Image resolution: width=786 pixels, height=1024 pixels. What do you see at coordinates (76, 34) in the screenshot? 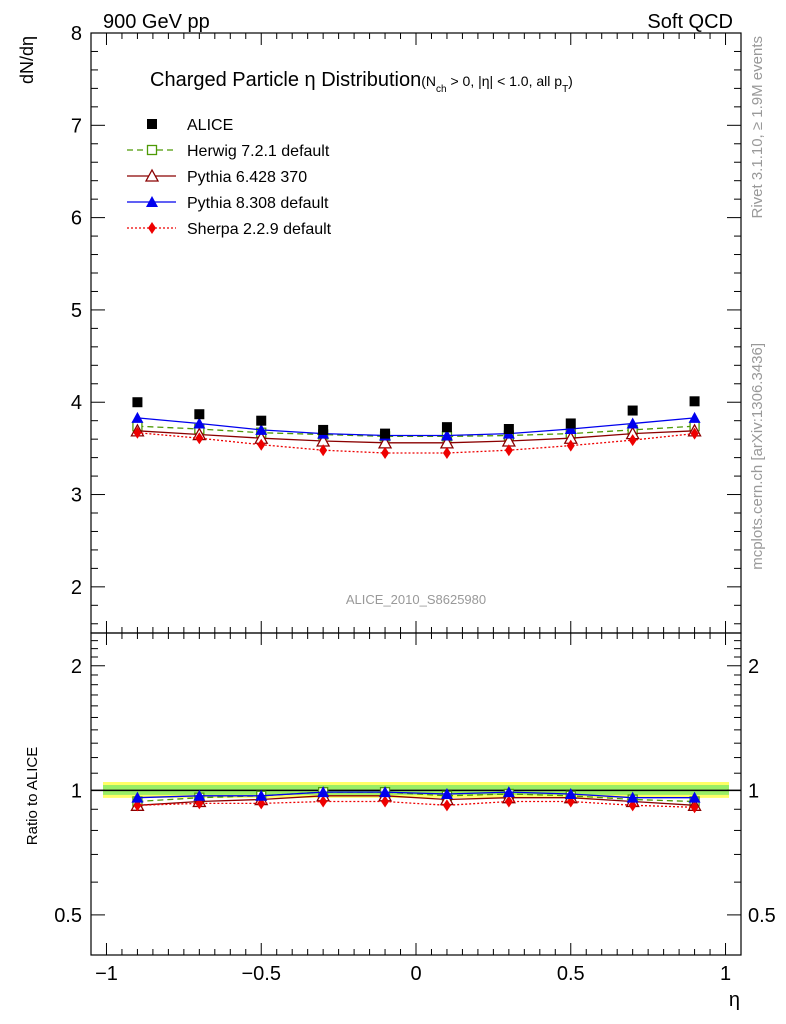
I see `main-ytick-label: 8` at bounding box center [76, 34].